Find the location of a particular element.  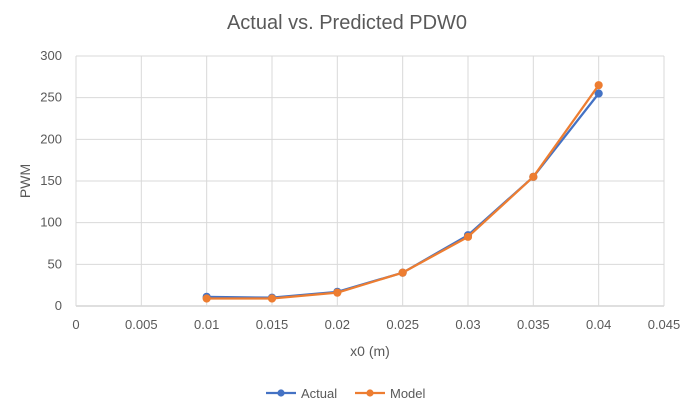

chart-title: Actual vs. Predicted PDW0 is located at coordinates (347, 23).